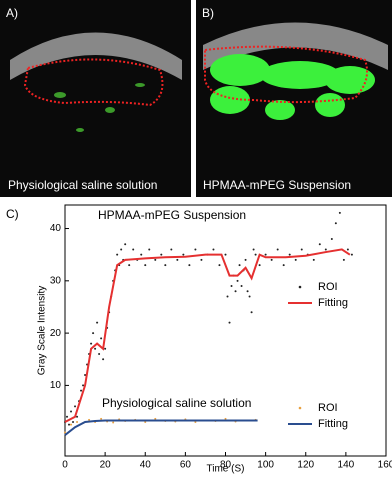  What do you see at coordinates (82, 185) in the screenshot?
I see `panel-caption: Physiological saline solution` at bounding box center [82, 185].